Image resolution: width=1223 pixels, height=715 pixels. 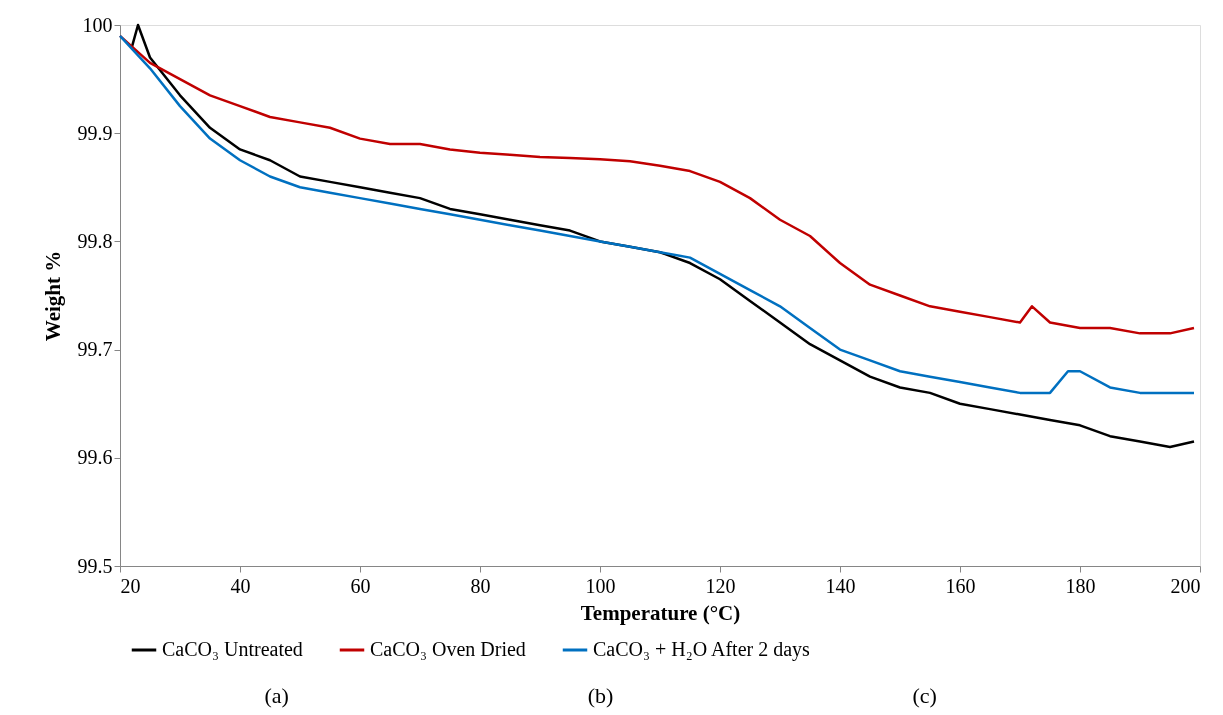 What do you see at coordinates (720, 585) in the screenshot?
I see `x-tick-label: 120` at bounding box center [720, 585].